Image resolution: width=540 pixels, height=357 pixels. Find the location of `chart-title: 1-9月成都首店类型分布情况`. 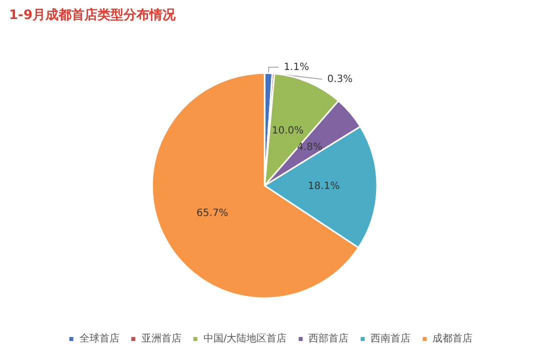

chart-title: 1-9月成都首店类型分布情况 is located at coordinates (92, 15).